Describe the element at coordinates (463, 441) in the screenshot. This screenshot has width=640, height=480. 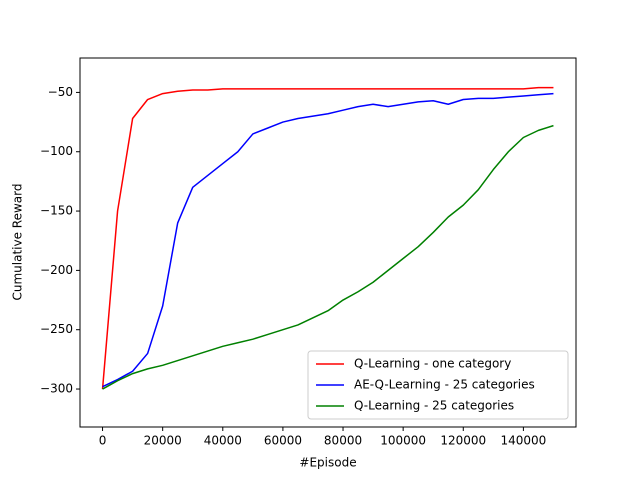
I see `x-tick-label: 120000` at that location.